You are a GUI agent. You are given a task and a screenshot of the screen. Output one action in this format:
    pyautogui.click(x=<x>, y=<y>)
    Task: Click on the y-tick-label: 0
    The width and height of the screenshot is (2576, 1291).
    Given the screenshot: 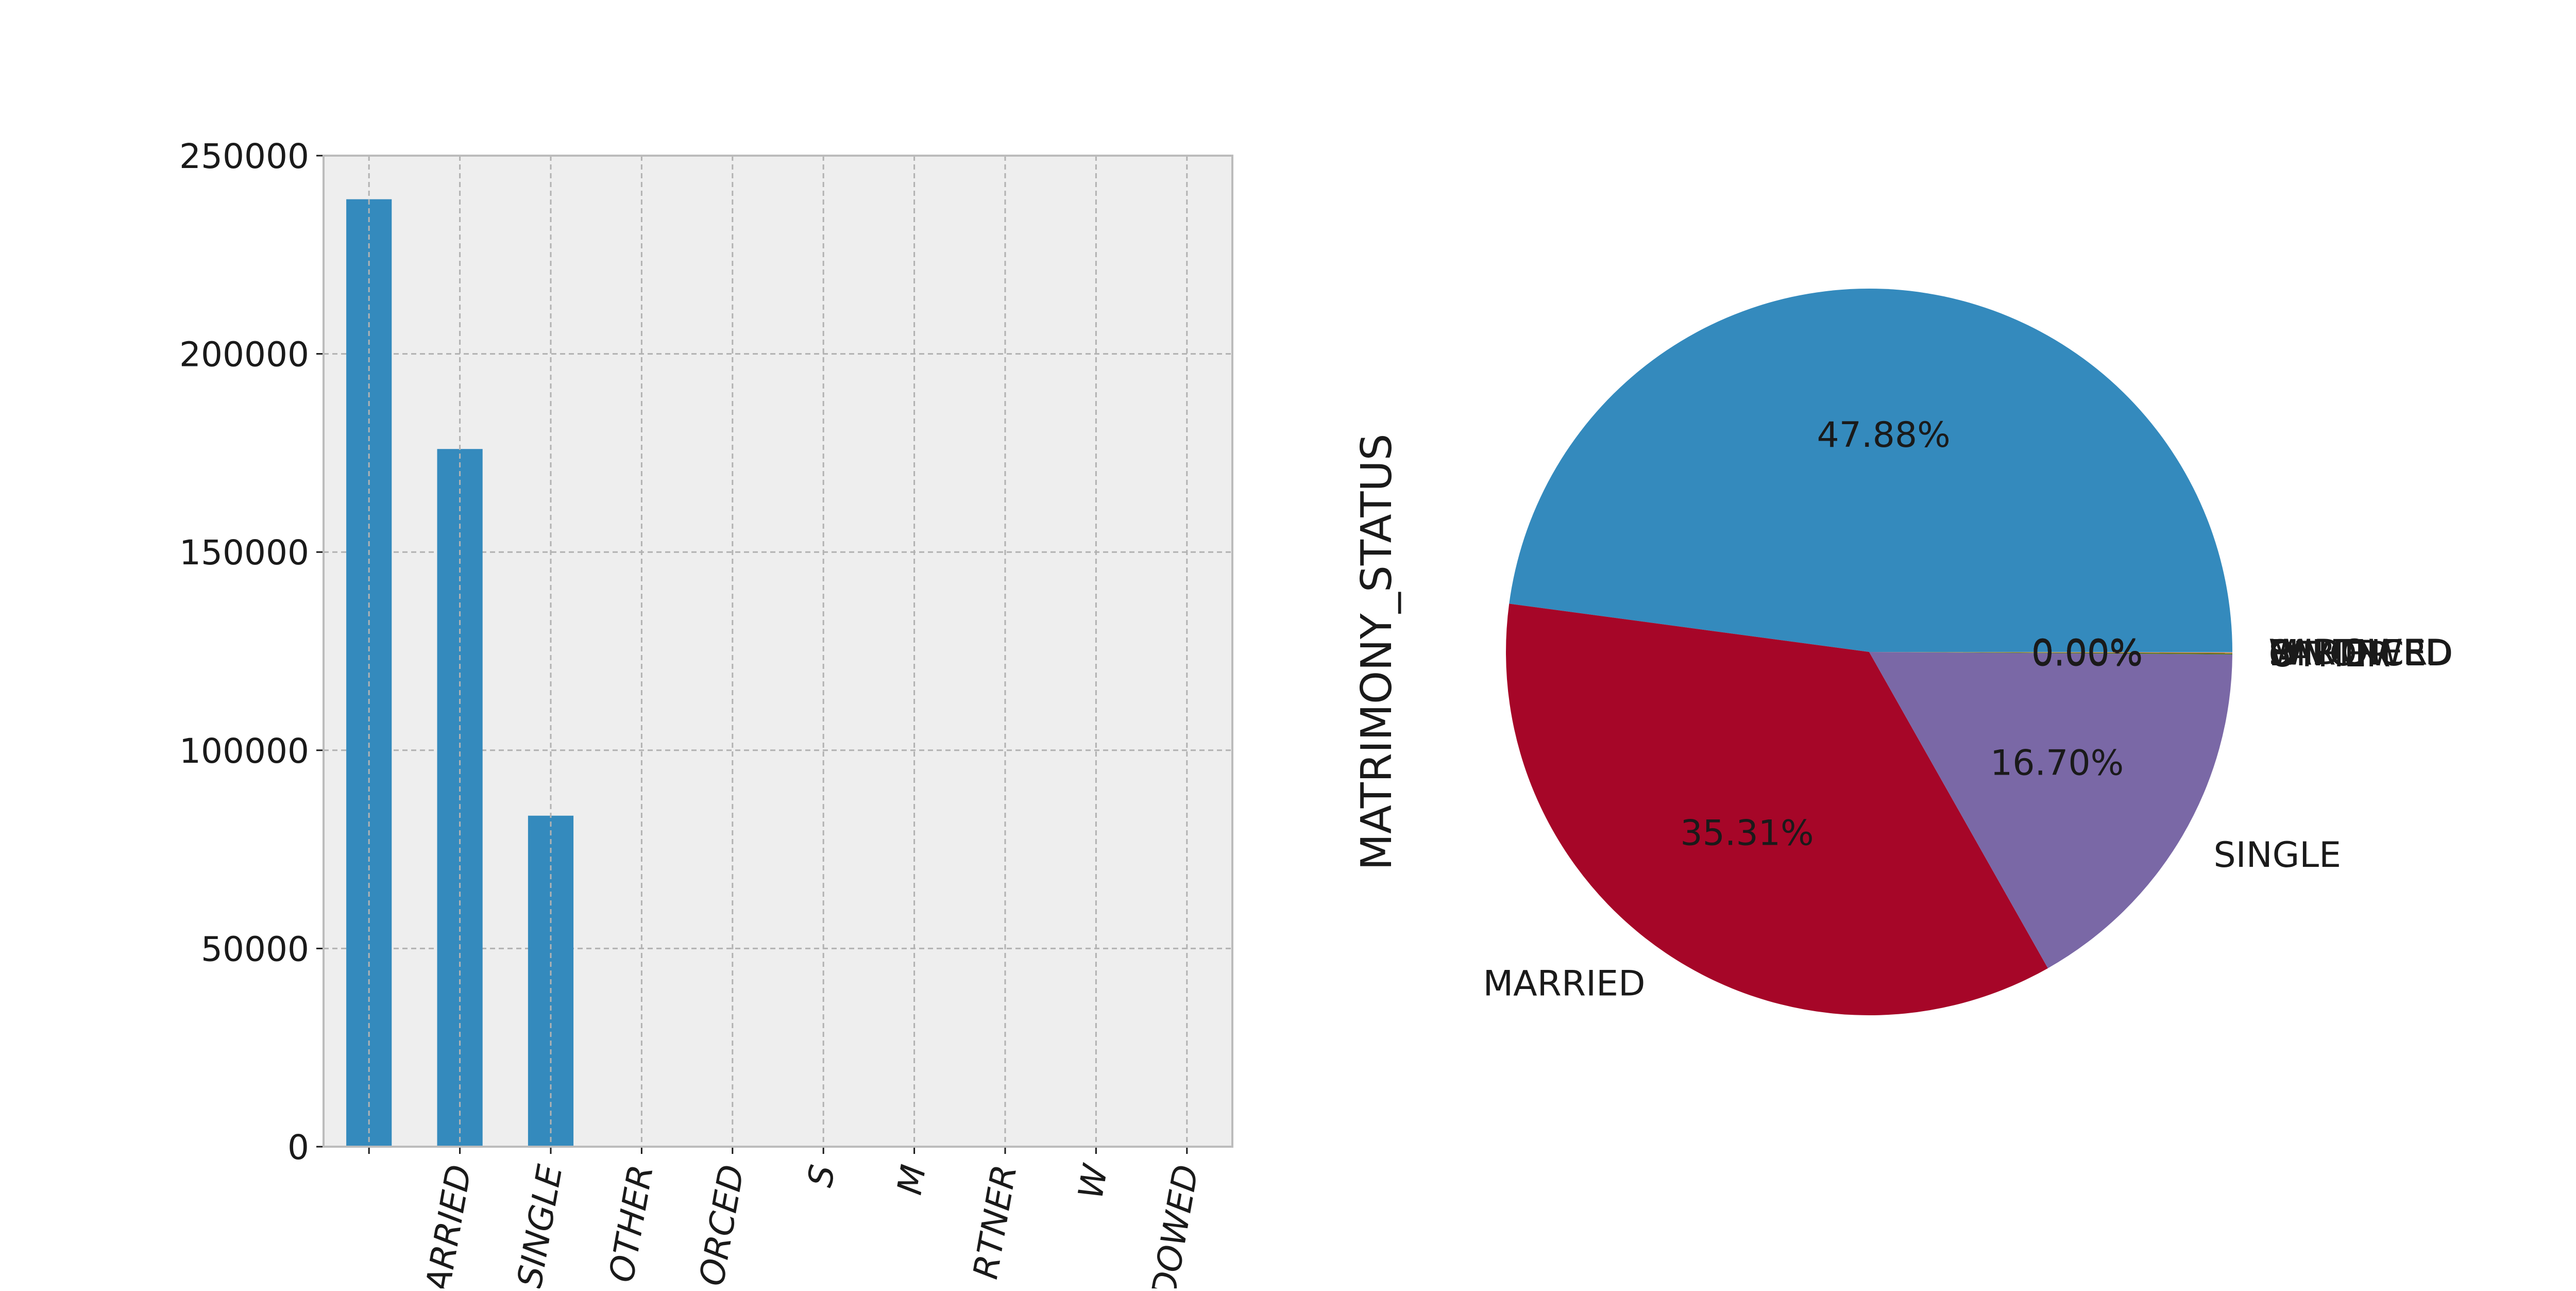 What is the action you would take?
    pyautogui.click(x=298, y=1147)
    